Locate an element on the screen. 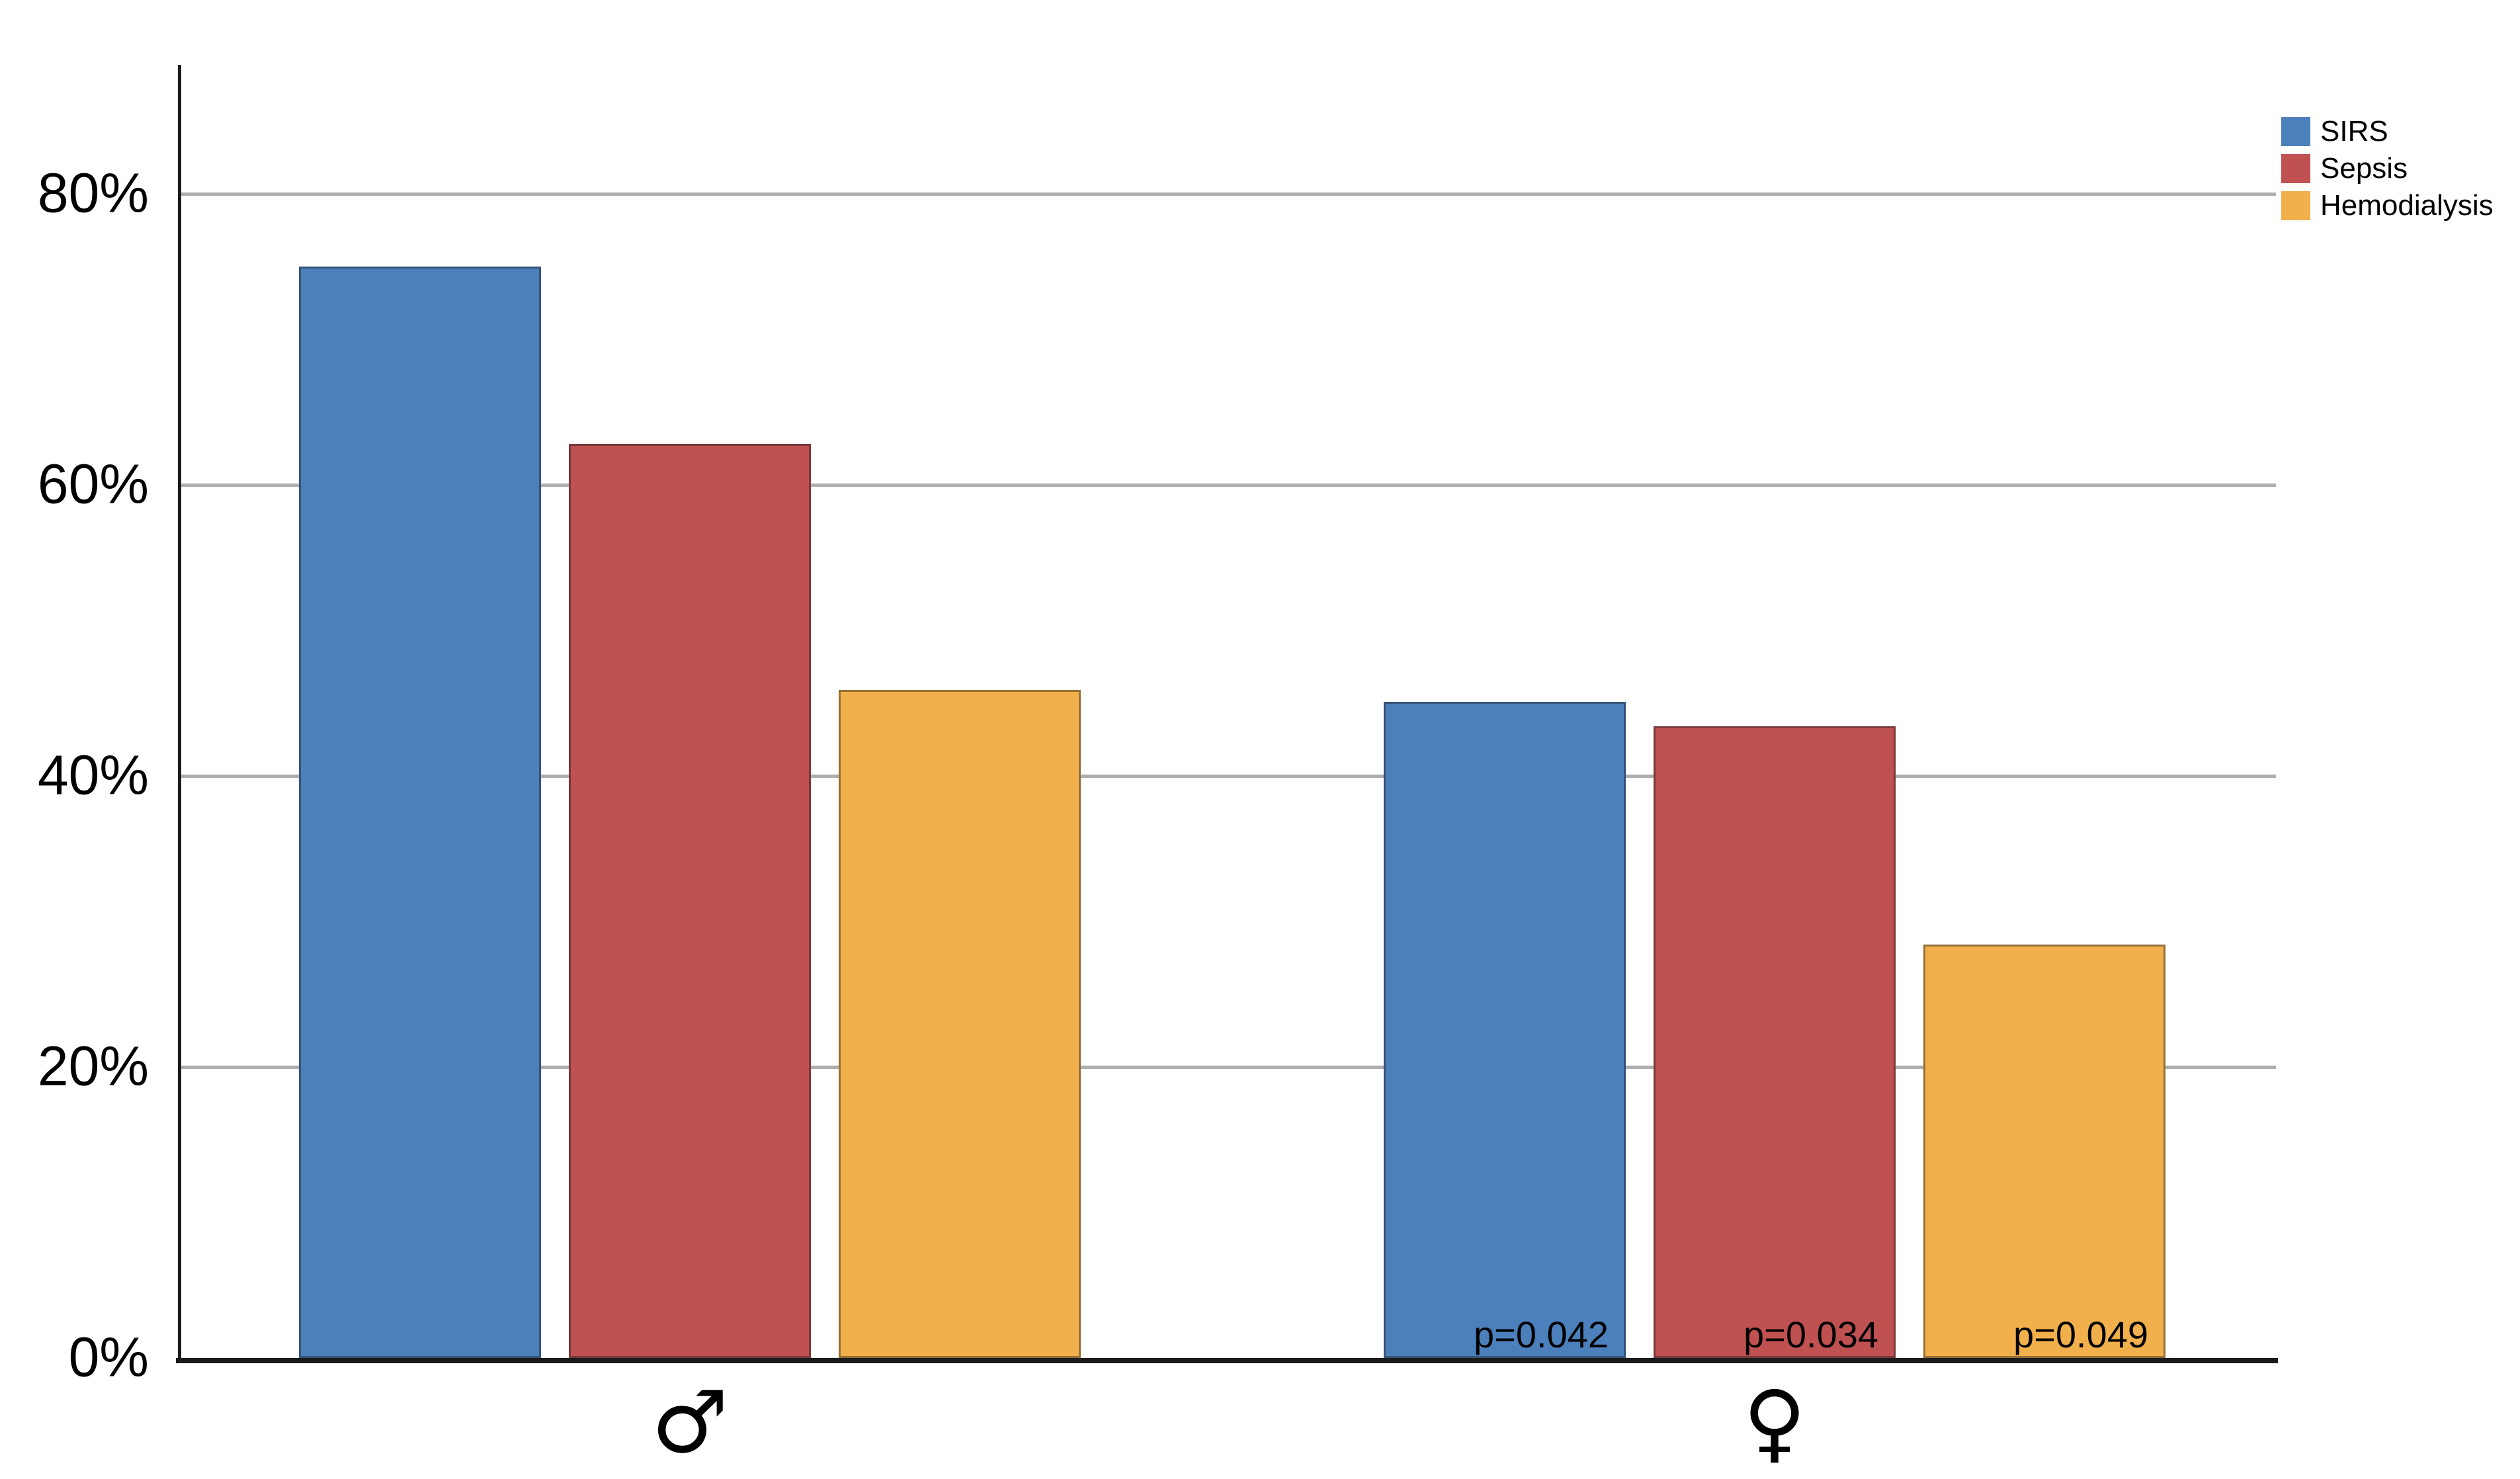  y-axis-line is located at coordinates (179, 714).